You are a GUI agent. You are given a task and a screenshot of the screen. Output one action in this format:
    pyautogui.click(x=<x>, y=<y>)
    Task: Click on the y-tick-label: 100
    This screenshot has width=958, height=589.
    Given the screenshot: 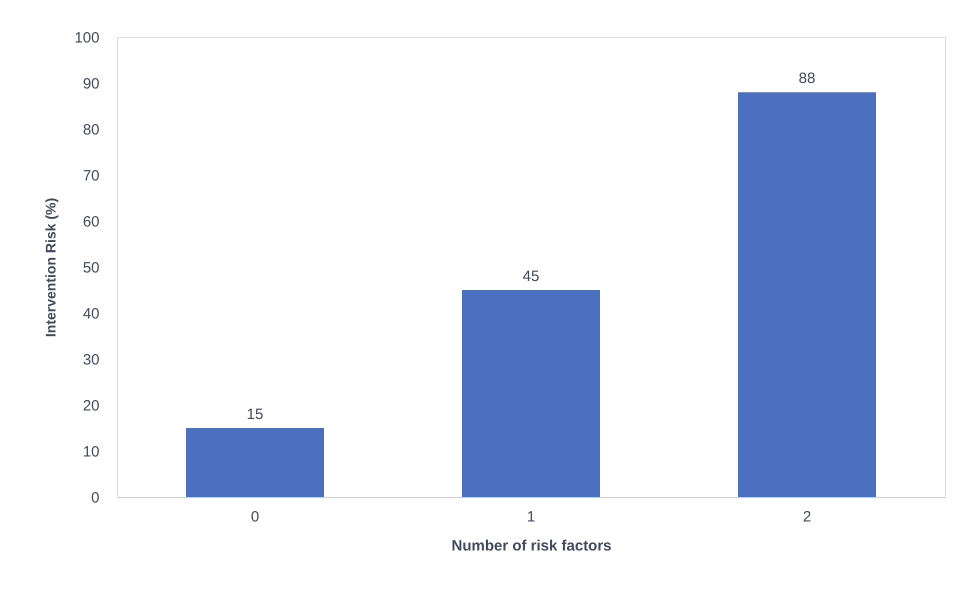 What is the action you would take?
    pyautogui.click(x=87, y=38)
    